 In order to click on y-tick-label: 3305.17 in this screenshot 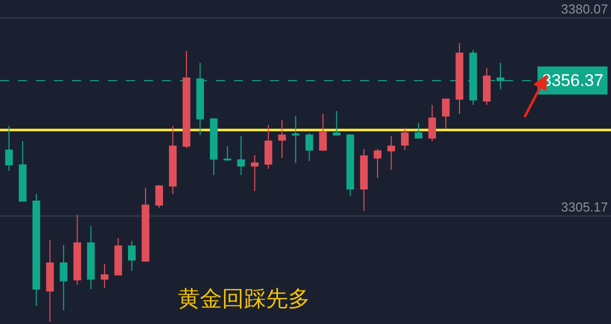, I will do `click(584, 206)`.